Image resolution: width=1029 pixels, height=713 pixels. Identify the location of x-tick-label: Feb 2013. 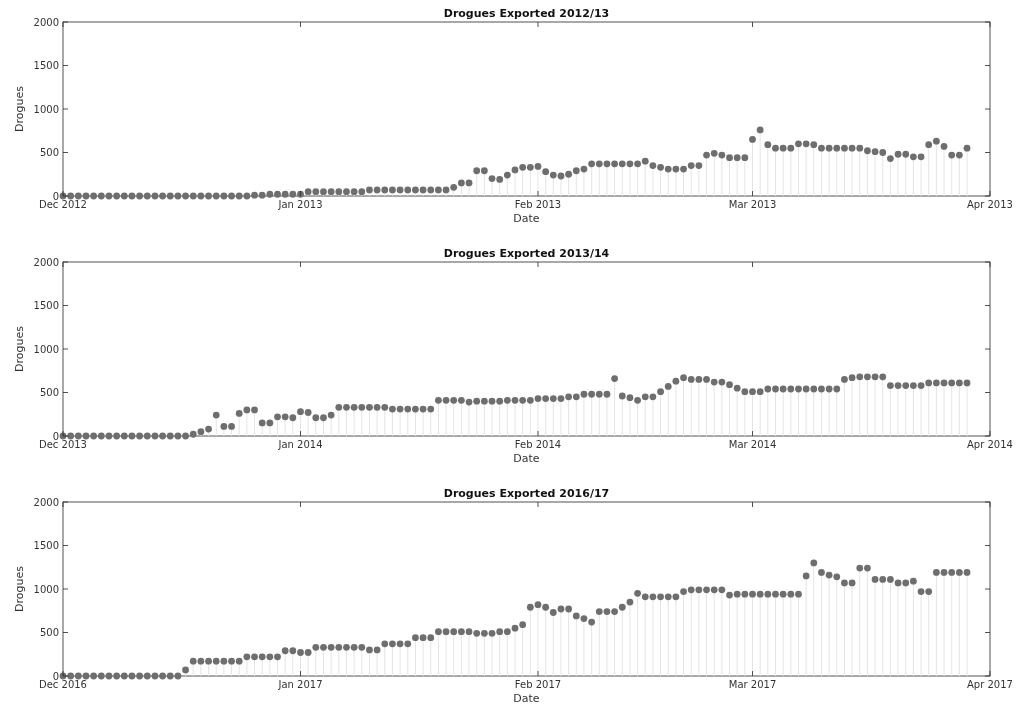
(538, 204).